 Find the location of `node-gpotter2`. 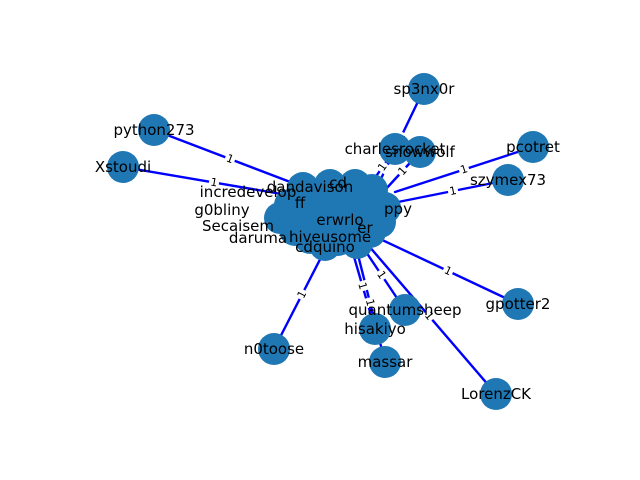

node-gpotter2 is located at coordinates (518, 304).